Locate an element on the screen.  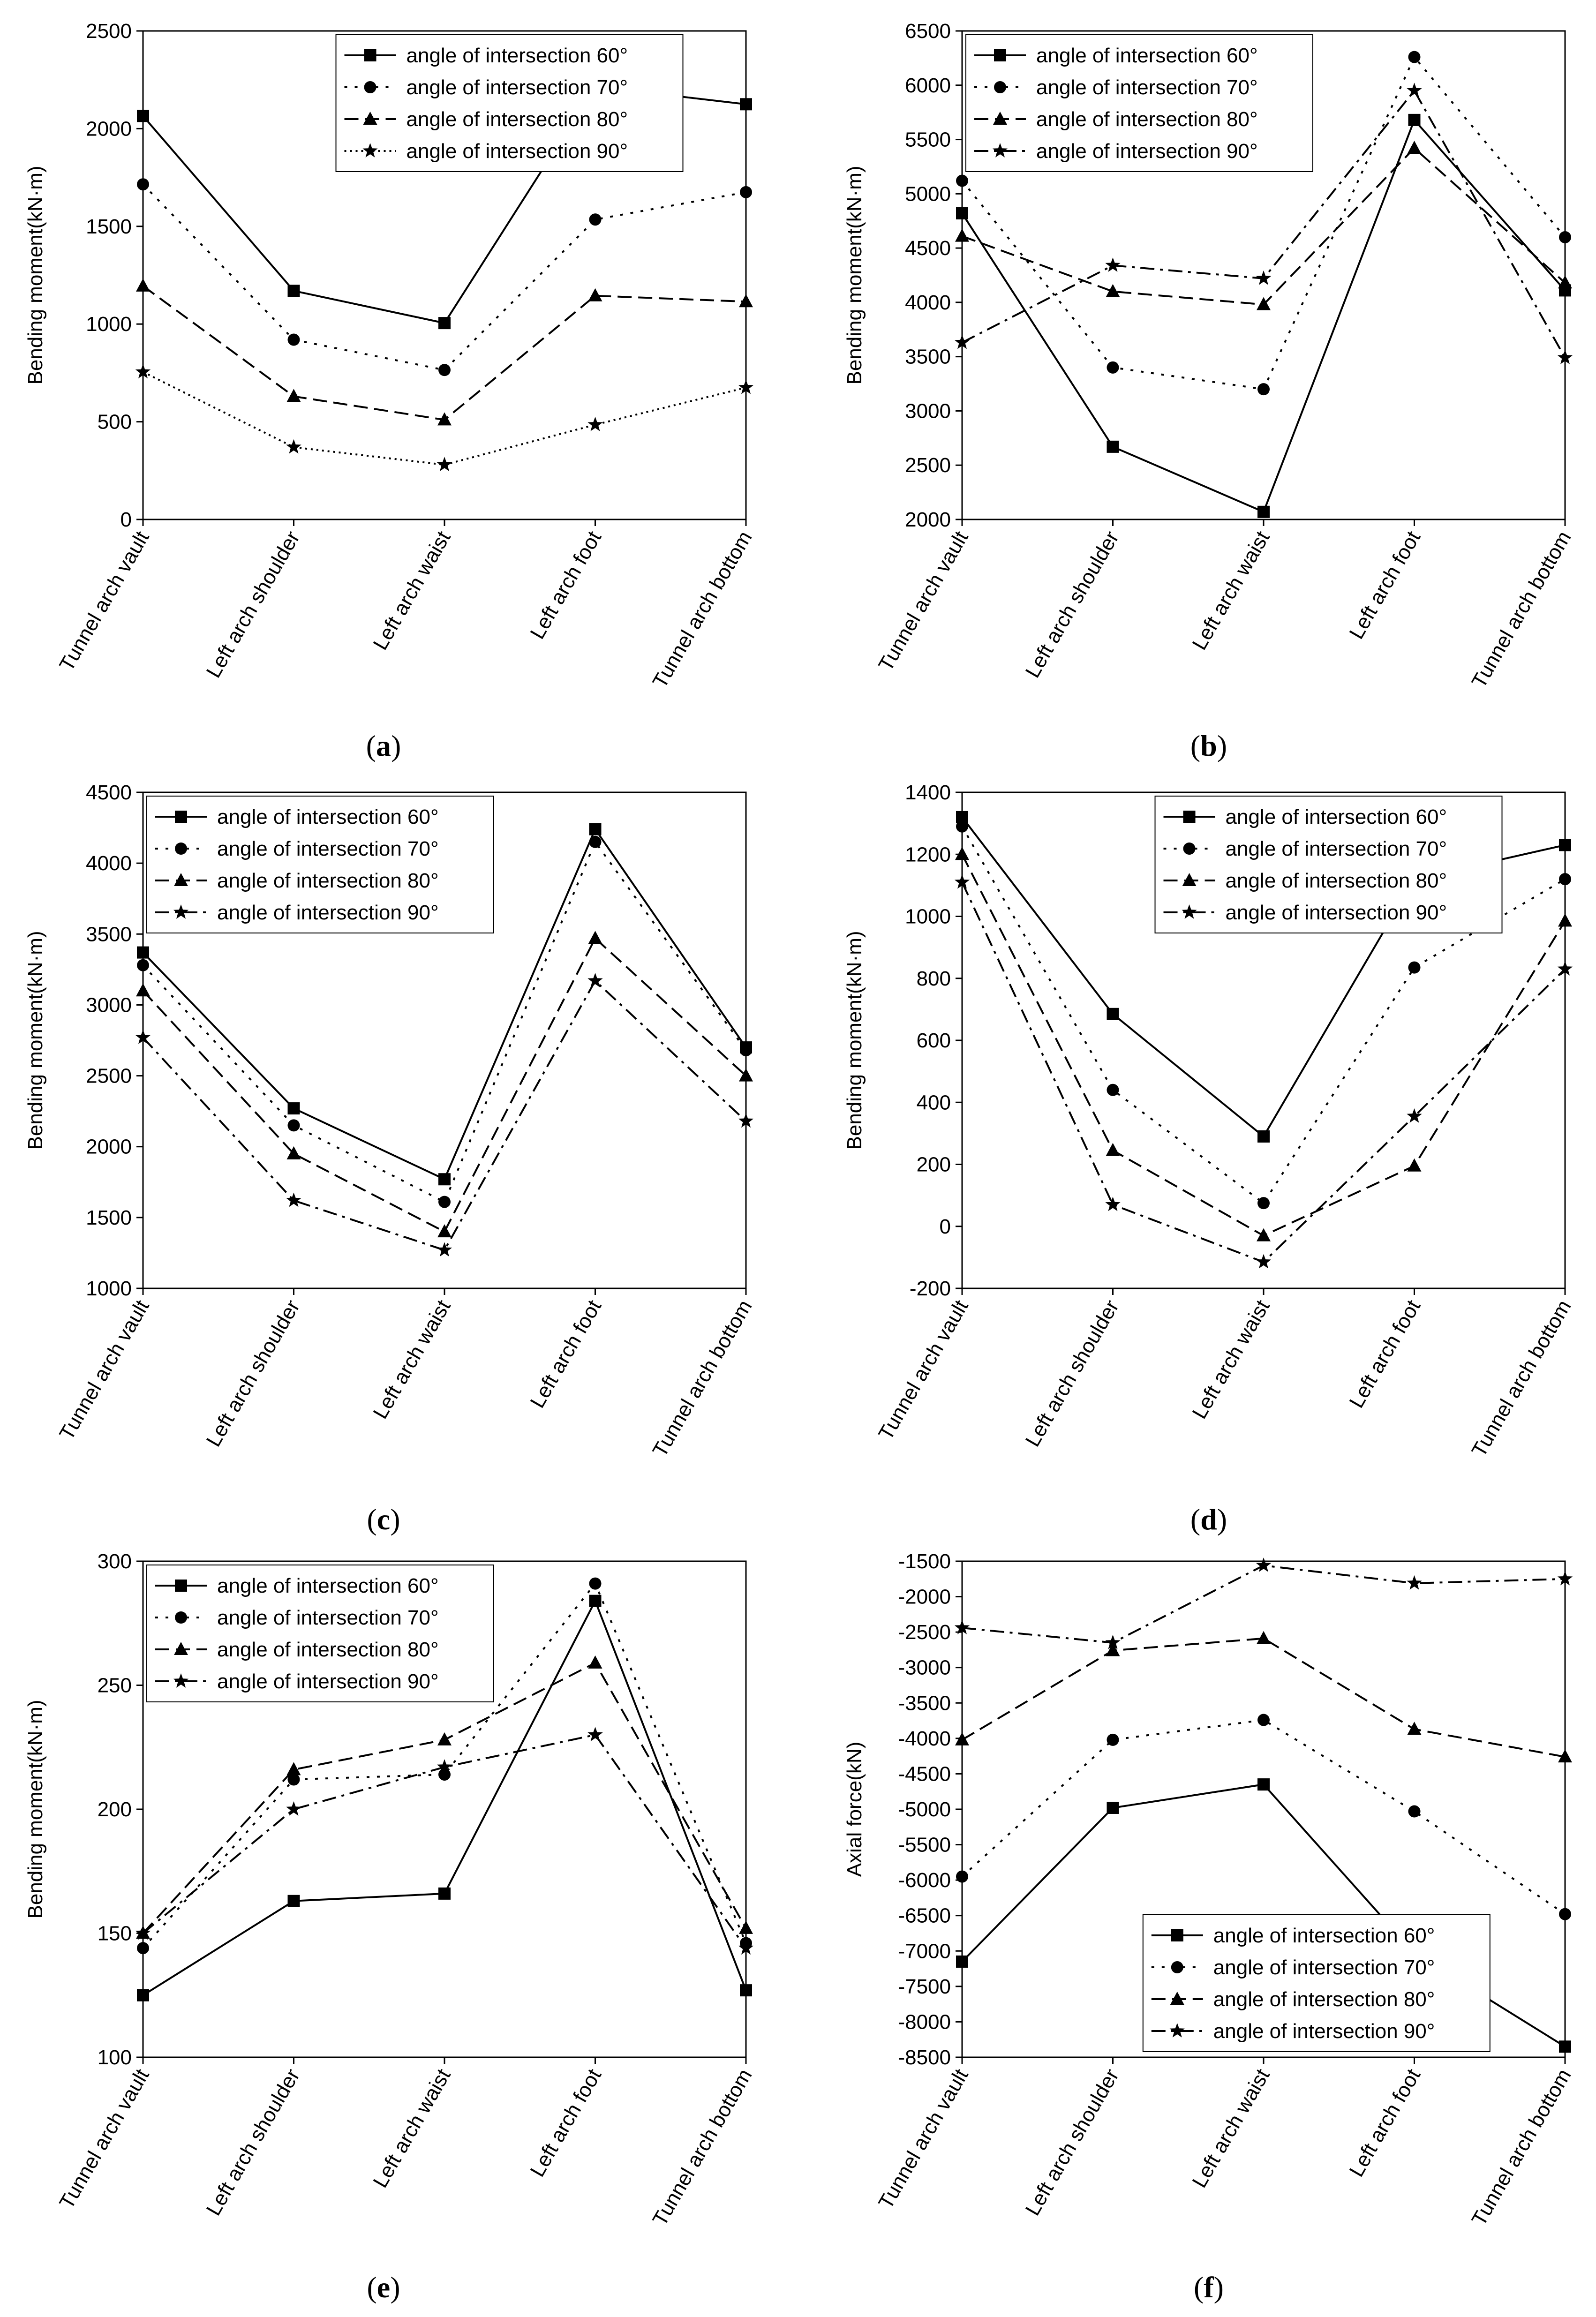
y-tick-label: -1500 is located at coordinates (924, 1561).